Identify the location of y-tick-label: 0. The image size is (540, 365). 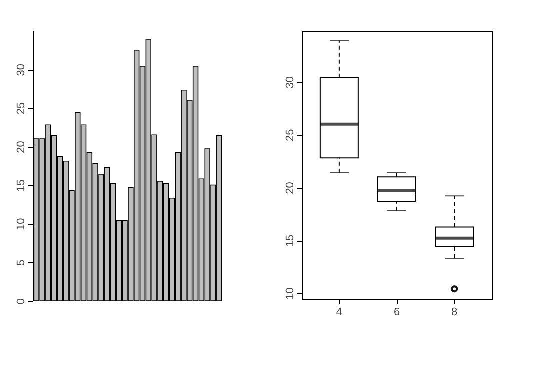
(22, 301).